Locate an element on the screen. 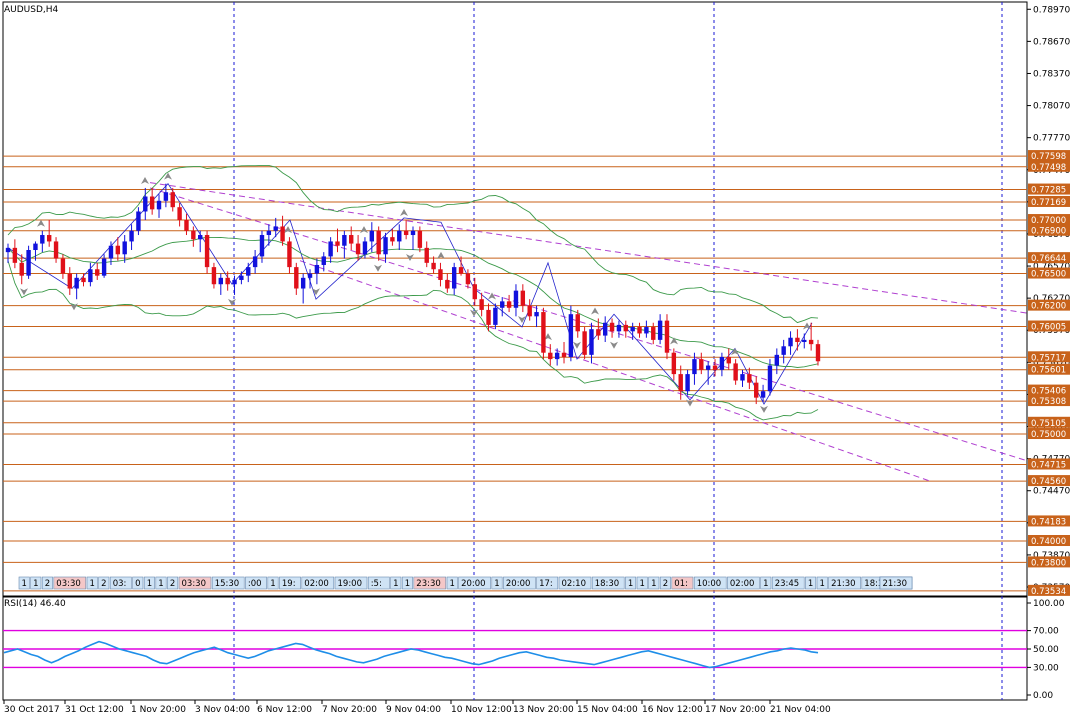 The height and width of the screenshot is (720, 1080). rsi-tick-label: 0.00 is located at coordinates (1043, 696).